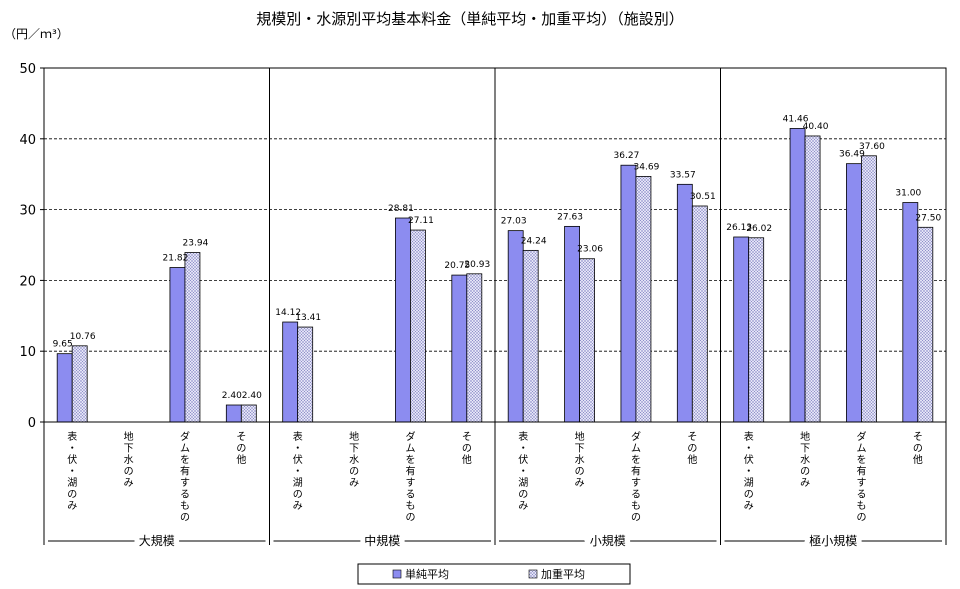 Image resolution: width=960 pixels, height=589 pixels. I want to click on y-tick-label: 40, so click(27, 140).